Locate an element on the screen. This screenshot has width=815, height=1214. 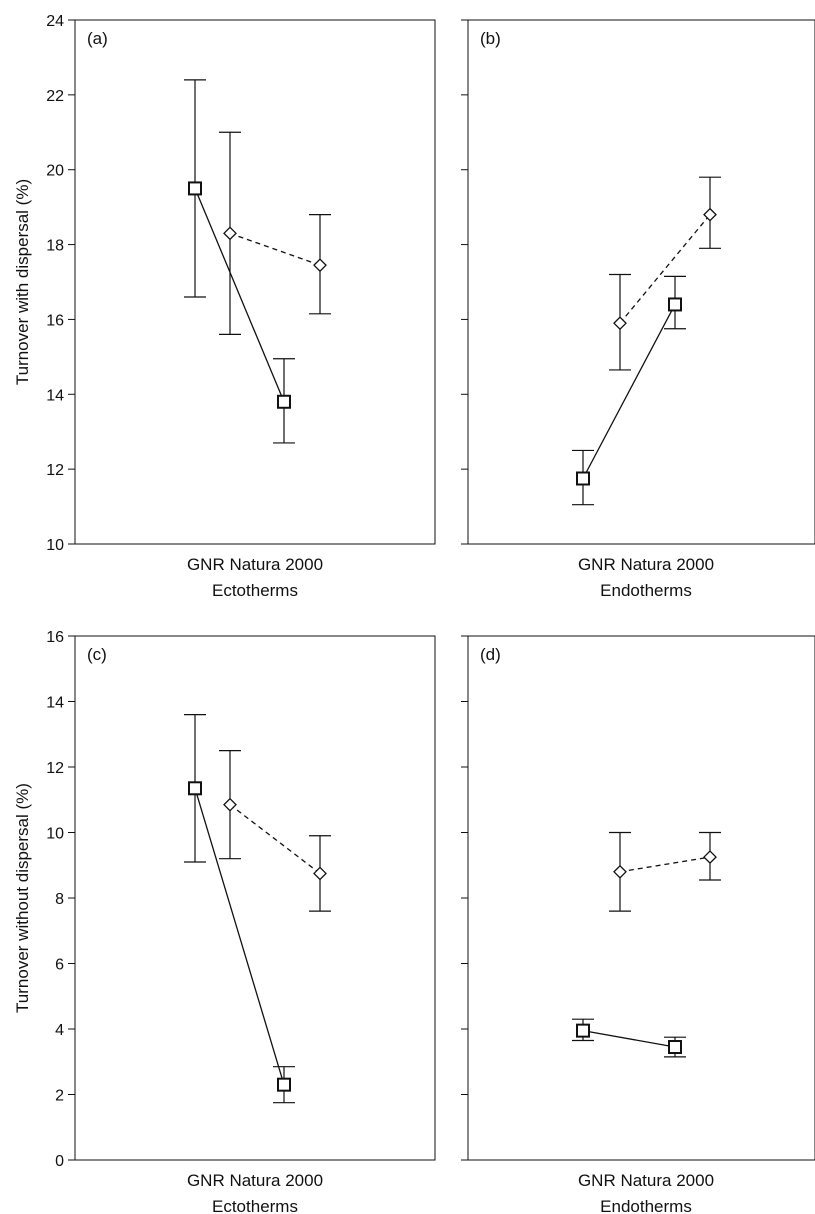
y-tick-label: 0 is located at coordinates (59, 1161).